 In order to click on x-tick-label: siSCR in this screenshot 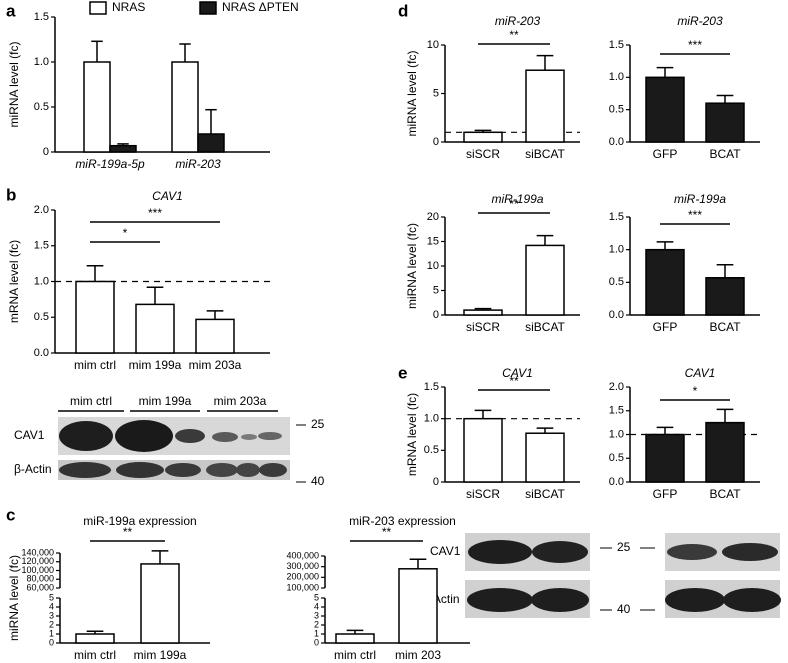, I will do `click(483, 327)`.